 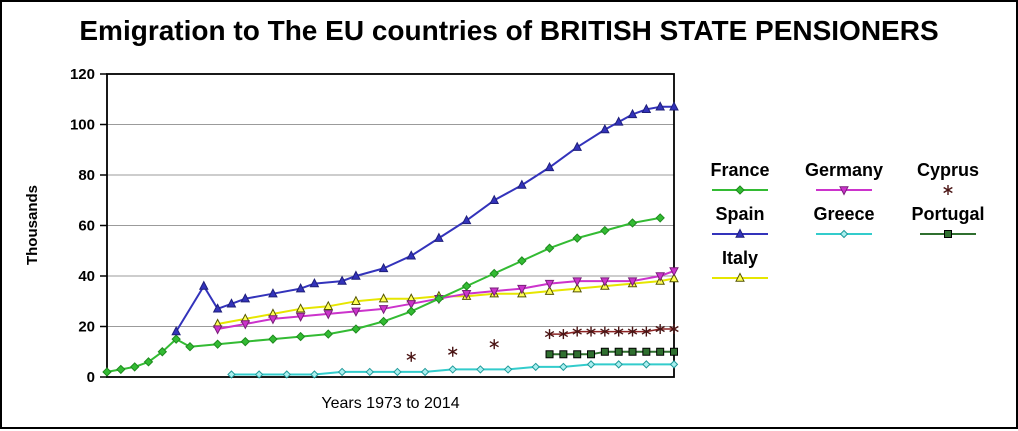 I want to click on legend-entry-portugal: Portugal, so click(x=948, y=223).